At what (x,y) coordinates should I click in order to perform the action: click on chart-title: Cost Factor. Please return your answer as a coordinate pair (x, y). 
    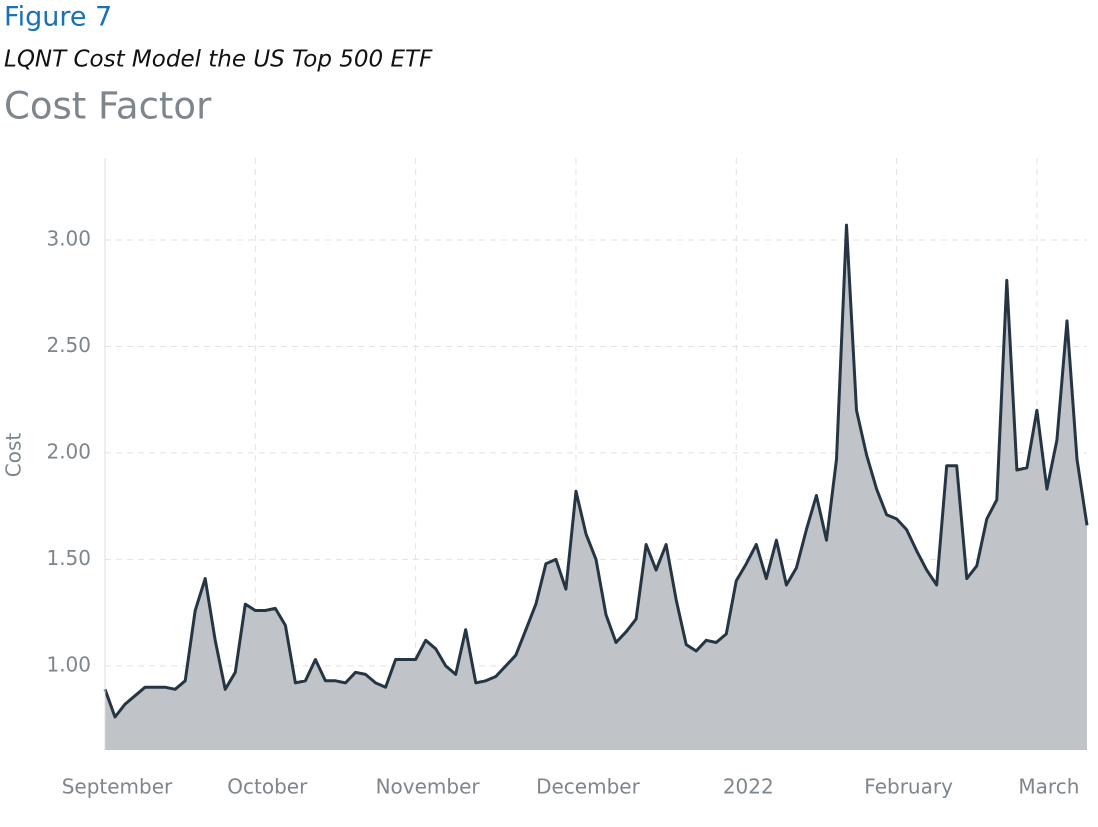
    Looking at the image, I should click on (108, 106).